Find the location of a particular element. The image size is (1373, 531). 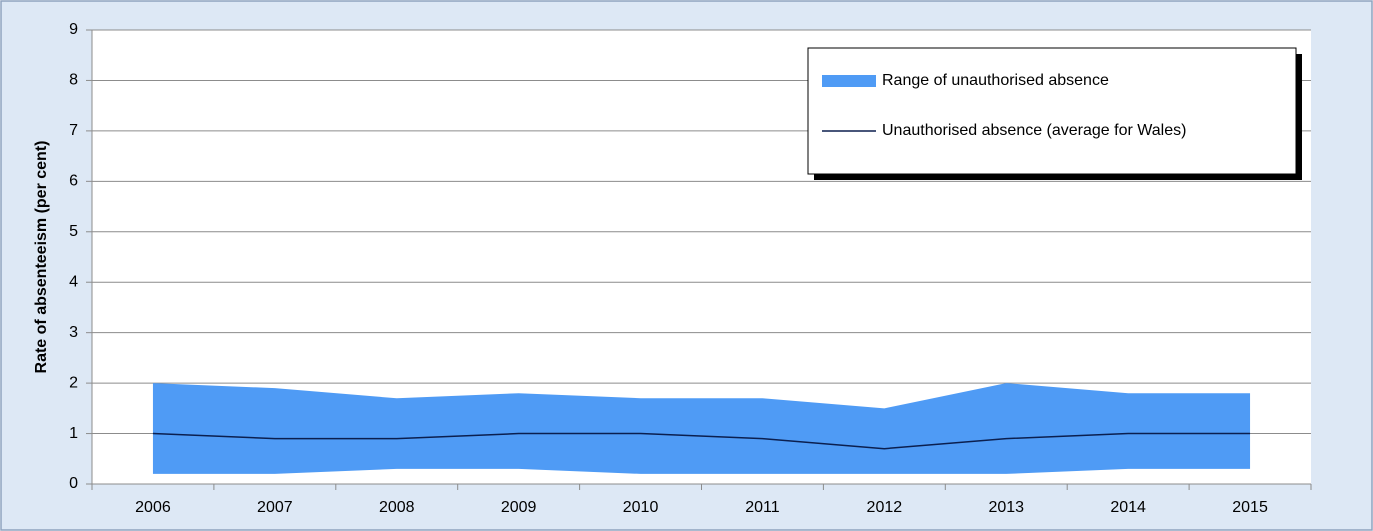

y-tick-label: 4 is located at coordinates (73, 281).